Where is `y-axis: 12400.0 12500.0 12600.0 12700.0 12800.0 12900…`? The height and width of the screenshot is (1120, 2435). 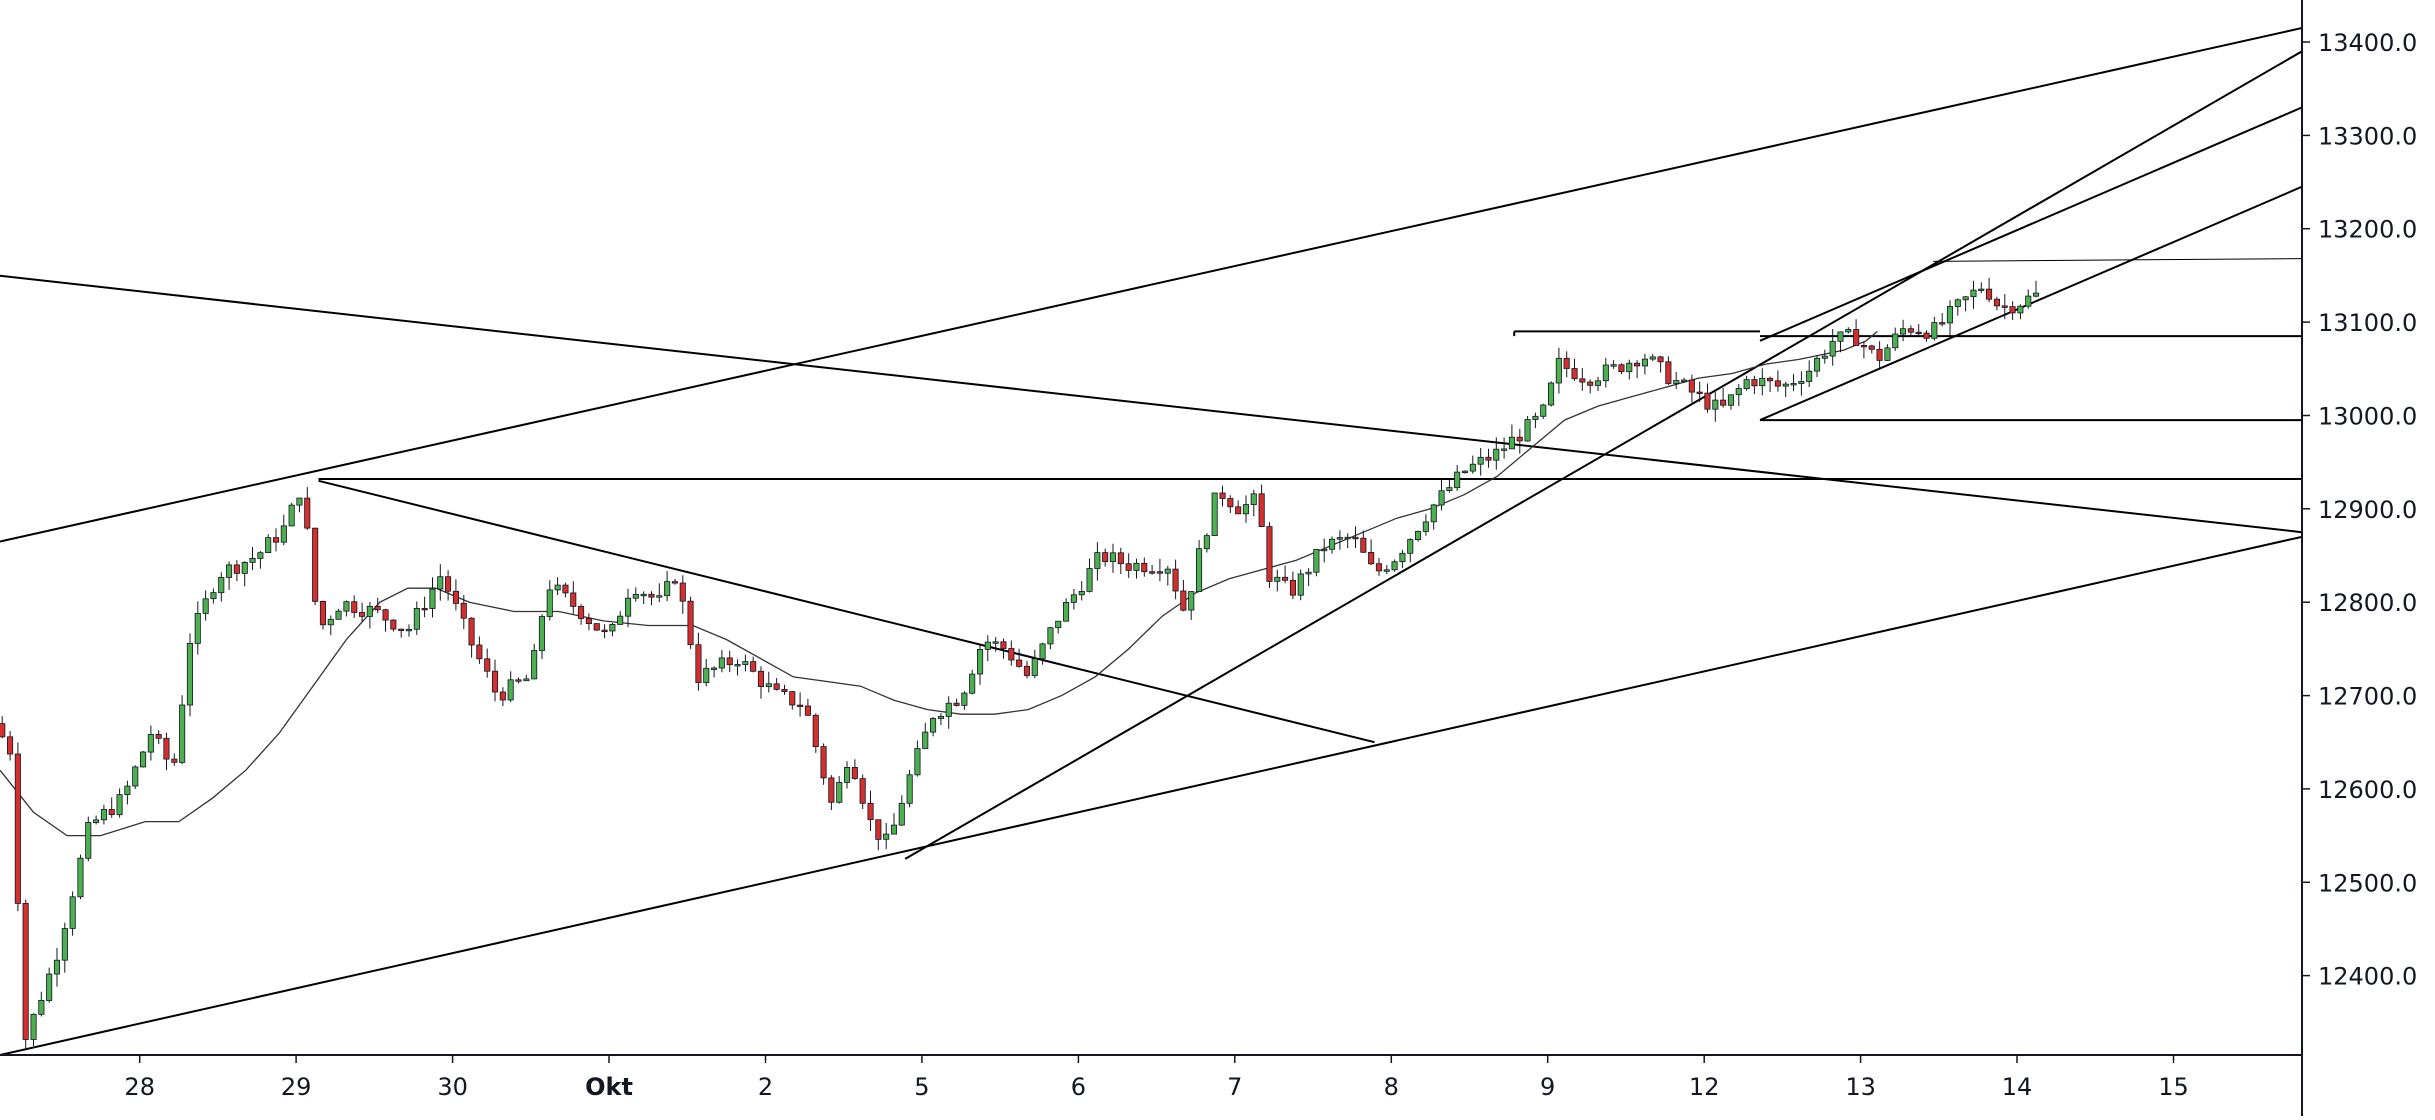 y-axis: 12400.0 12500.0 12600.0 12700.0 12800.0 12900… is located at coordinates (2359, 510).